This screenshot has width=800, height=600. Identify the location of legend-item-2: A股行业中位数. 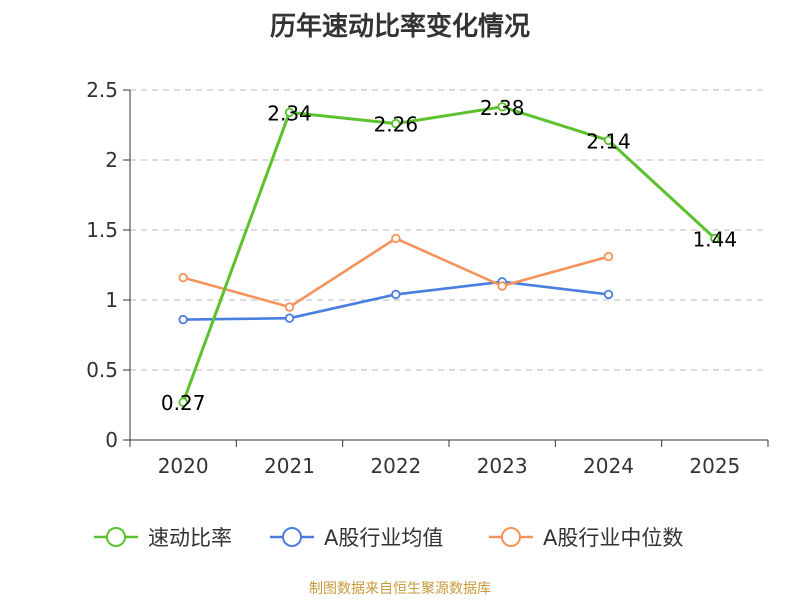
(586, 538).